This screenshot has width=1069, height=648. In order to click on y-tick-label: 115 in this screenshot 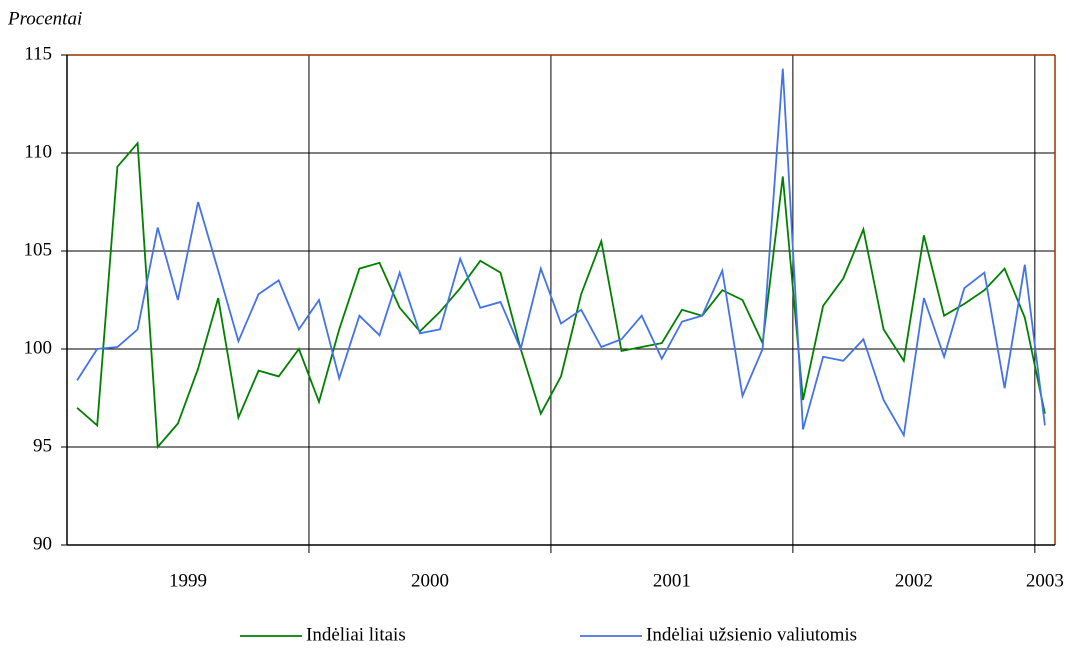, I will do `click(38, 53)`.